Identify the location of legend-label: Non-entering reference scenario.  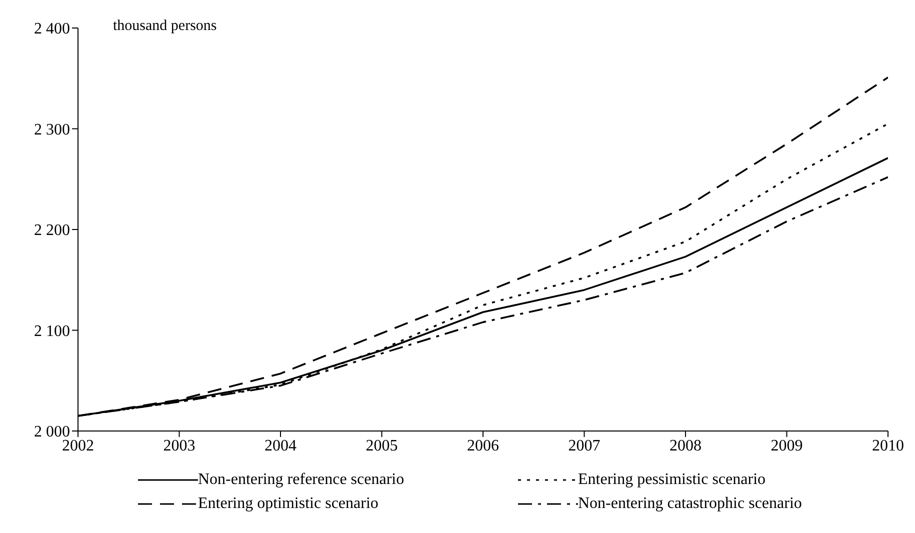
(301, 480).